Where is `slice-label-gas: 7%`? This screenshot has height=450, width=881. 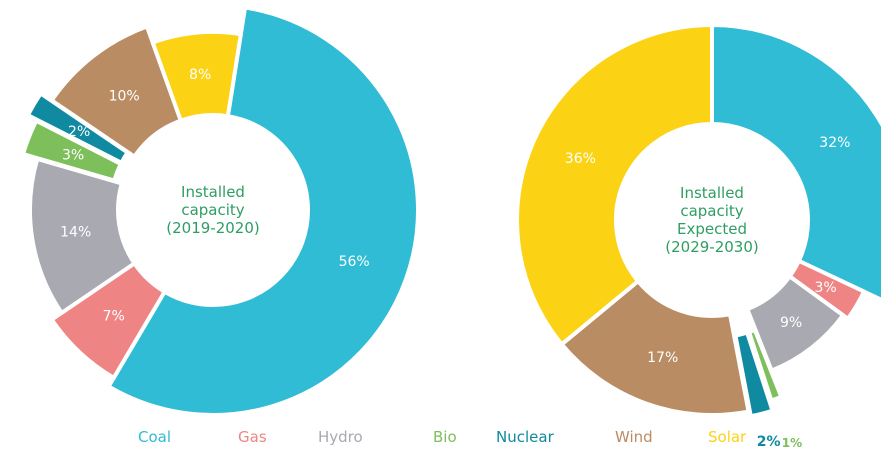 slice-label-gas: 7% is located at coordinates (114, 317).